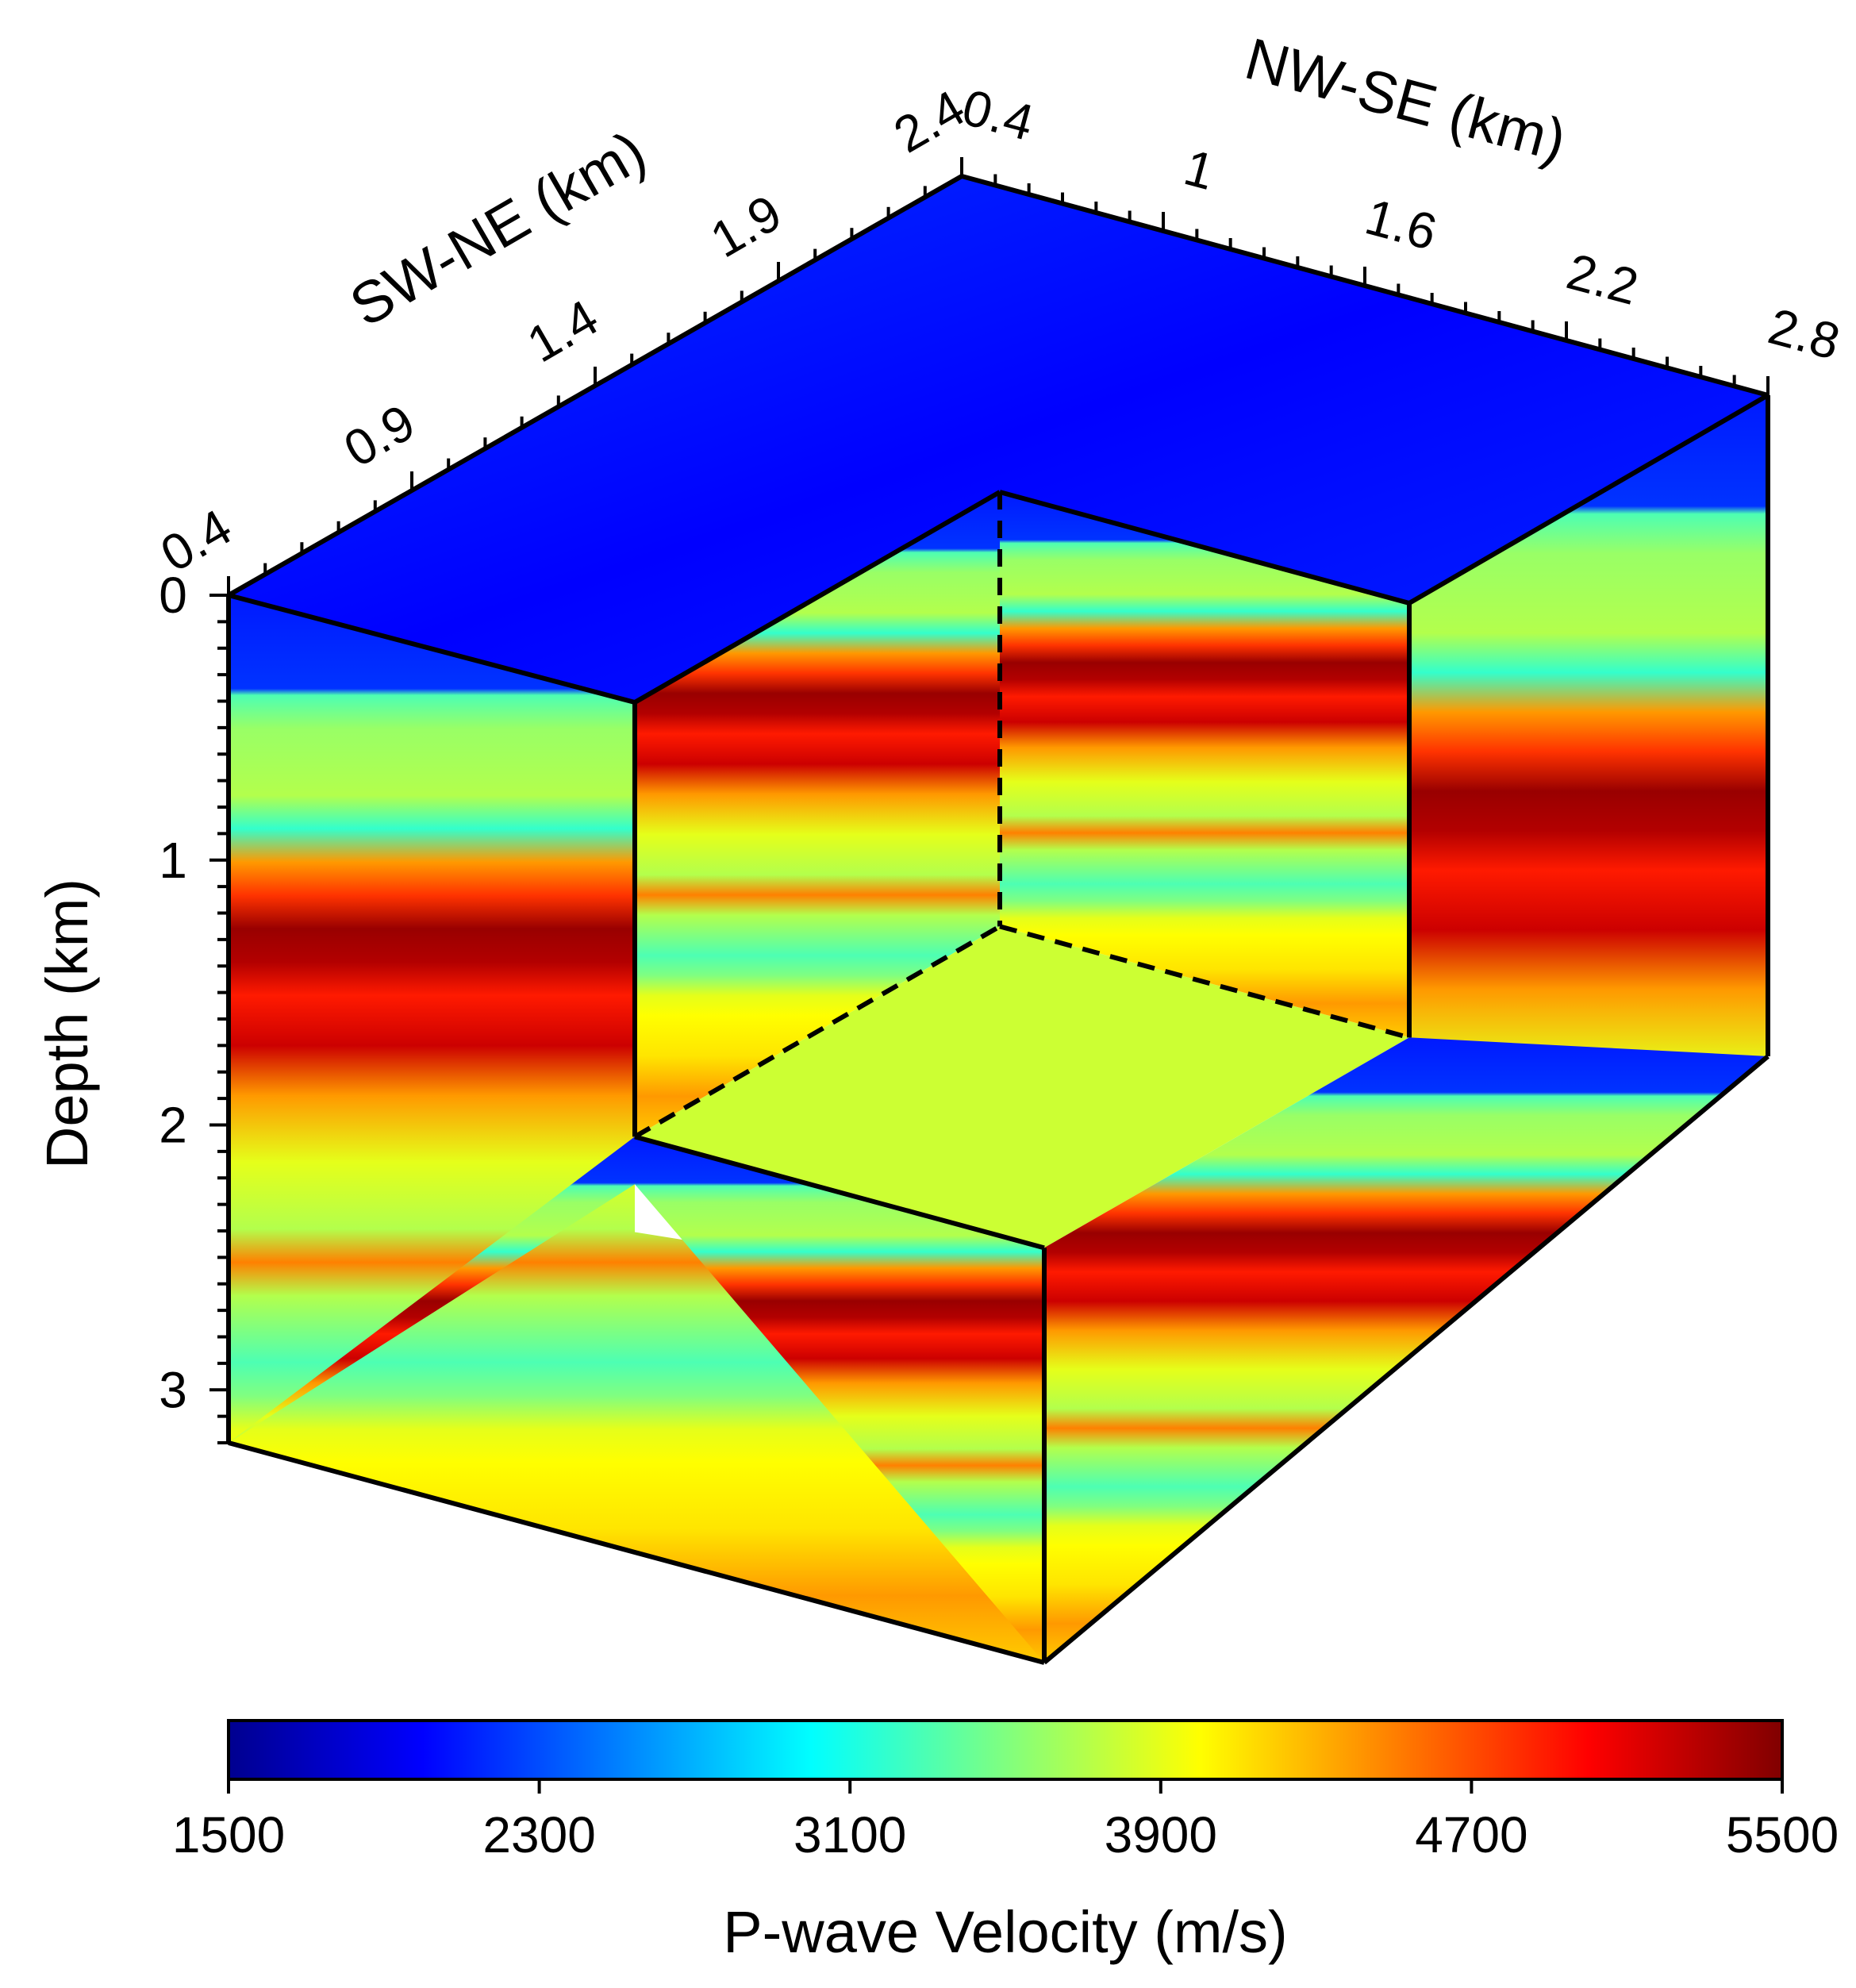  What do you see at coordinates (1005, 1791) in the screenshot?
I see `colorbar: 1500 2300 3100 3900 4700 5500` at bounding box center [1005, 1791].